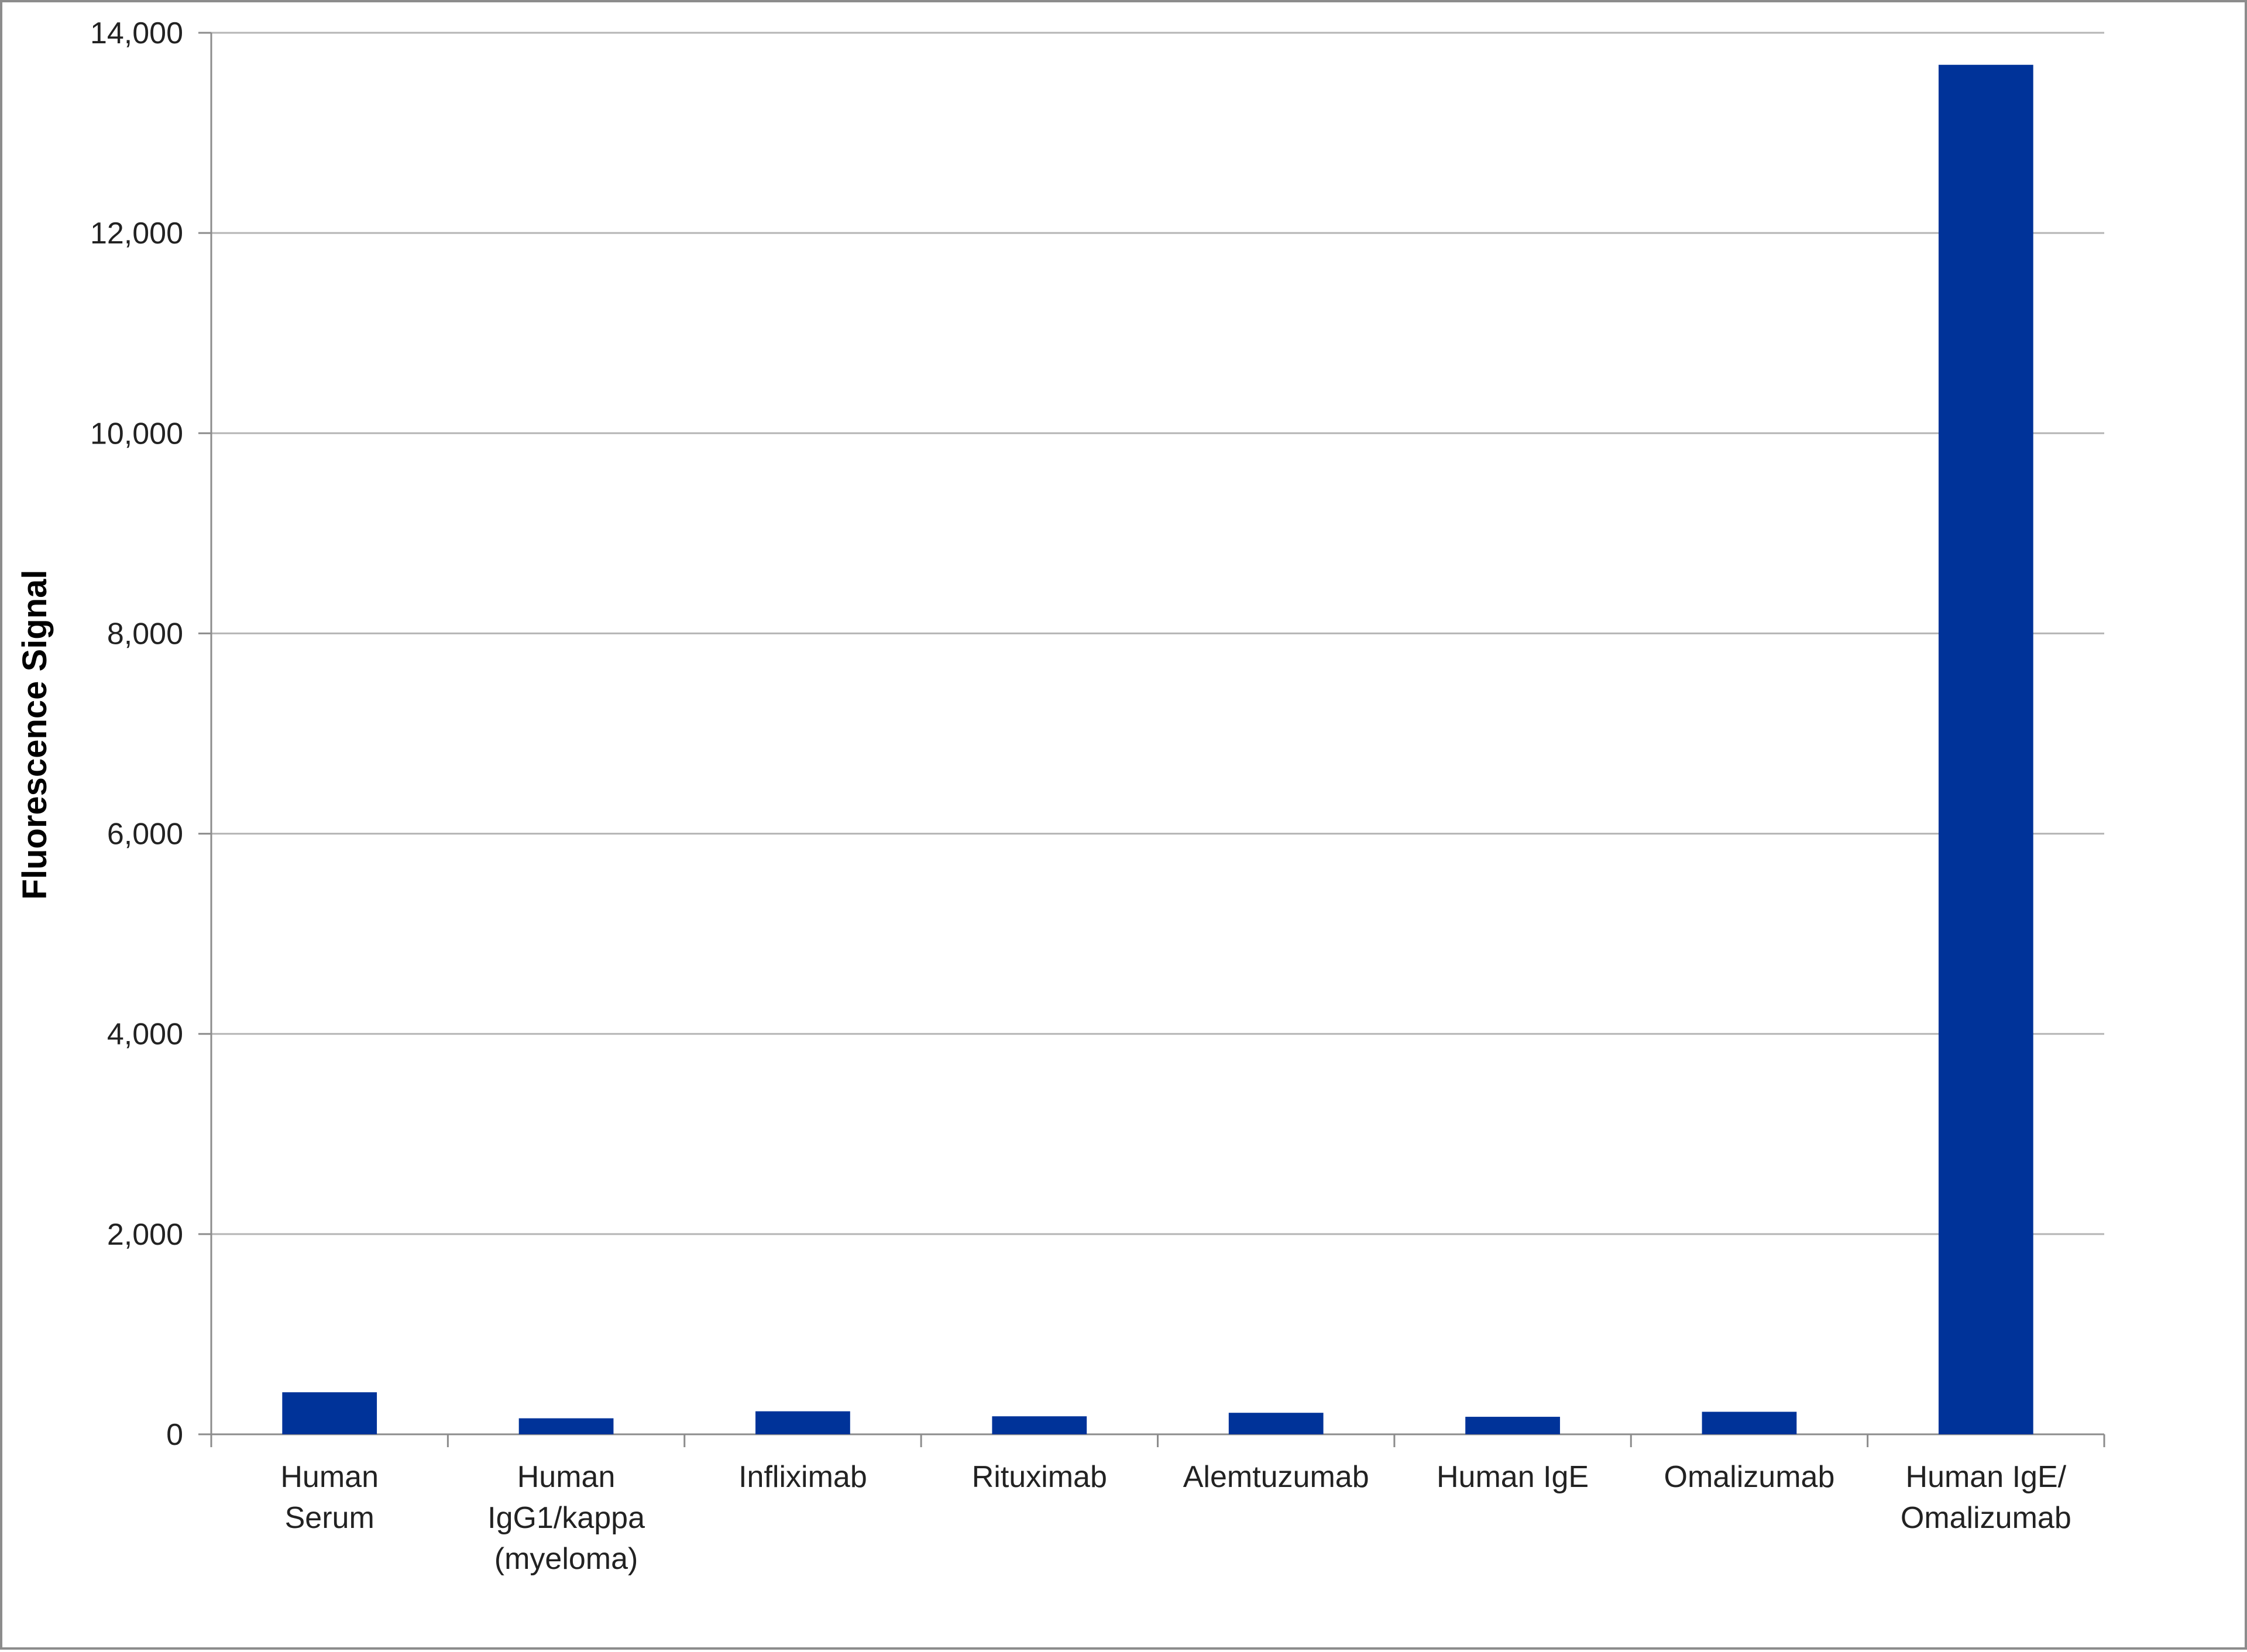 This screenshot has height=1652, width=2247. What do you see at coordinates (35, 734) in the screenshot?
I see `y-axis-title: Fluorescence Signal` at bounding box center [35, 734].